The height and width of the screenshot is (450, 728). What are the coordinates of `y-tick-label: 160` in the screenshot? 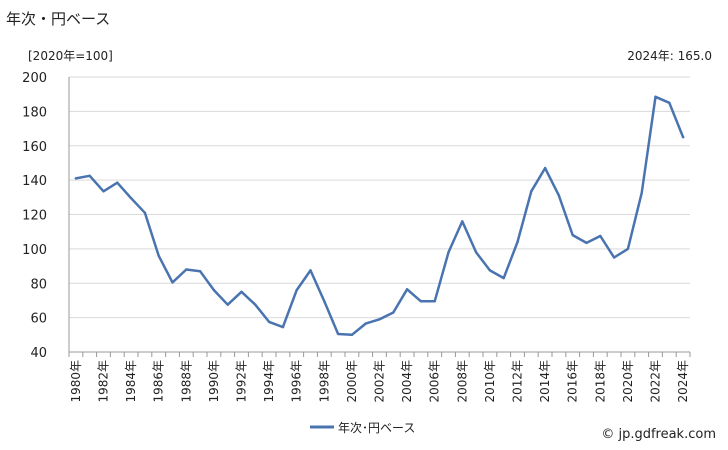 It's located at (34, 147).